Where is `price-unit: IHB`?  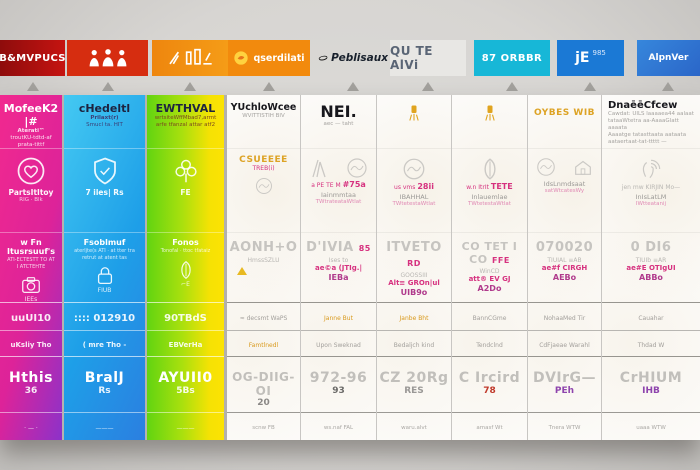
price-unit: IHB is located at coordinates (651, 391).